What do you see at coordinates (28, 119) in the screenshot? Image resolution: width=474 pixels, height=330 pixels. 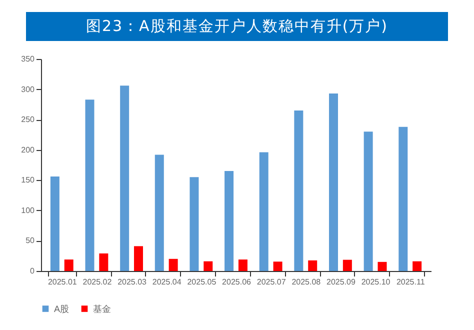 I see `y-tick-label: 250` at bounding box center [28, 119].